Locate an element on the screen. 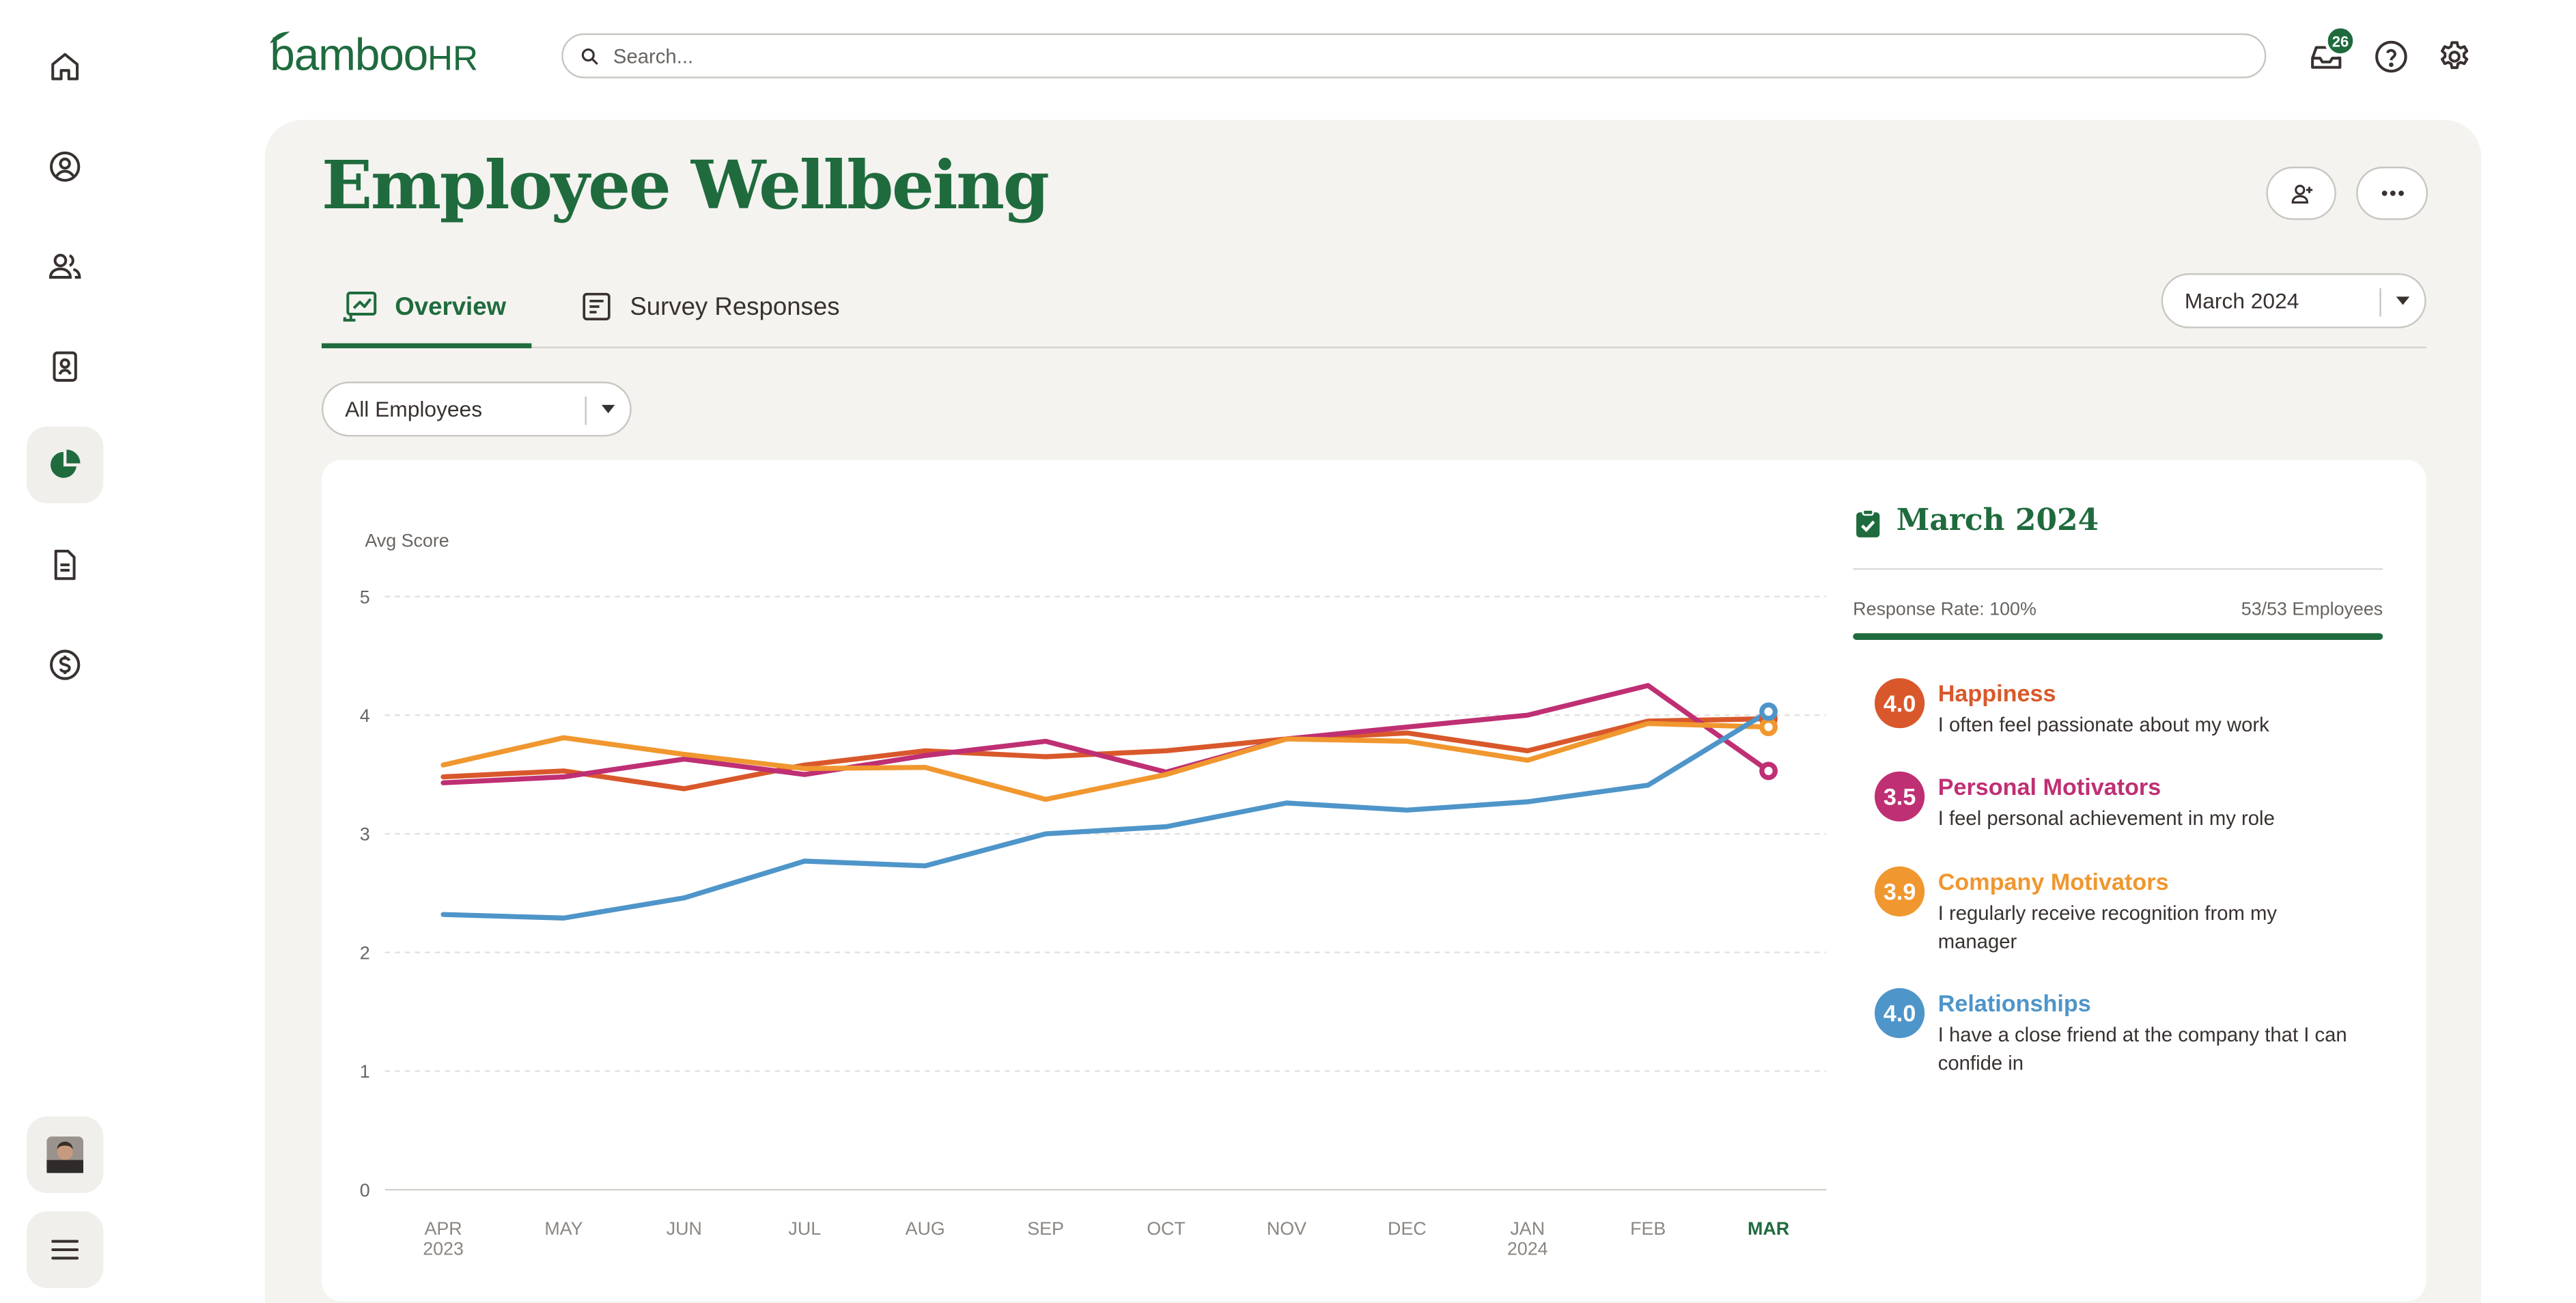  document-icon is located at coordinates (65, 565).